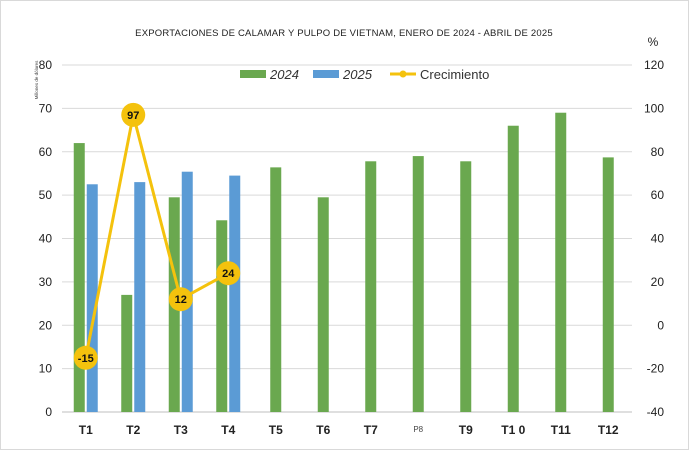 The height and width of the screenshot is (450, 689). I want to click on y2-tick-label: 20, so click(658, 282).